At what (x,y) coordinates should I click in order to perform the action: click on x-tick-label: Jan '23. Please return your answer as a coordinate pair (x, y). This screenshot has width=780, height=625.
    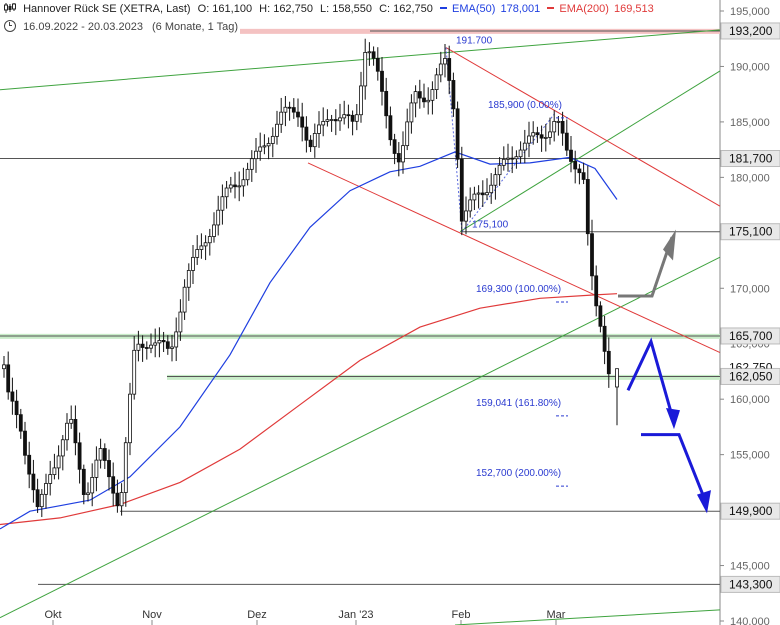
    Looking at the image, I should click on (355, 615).